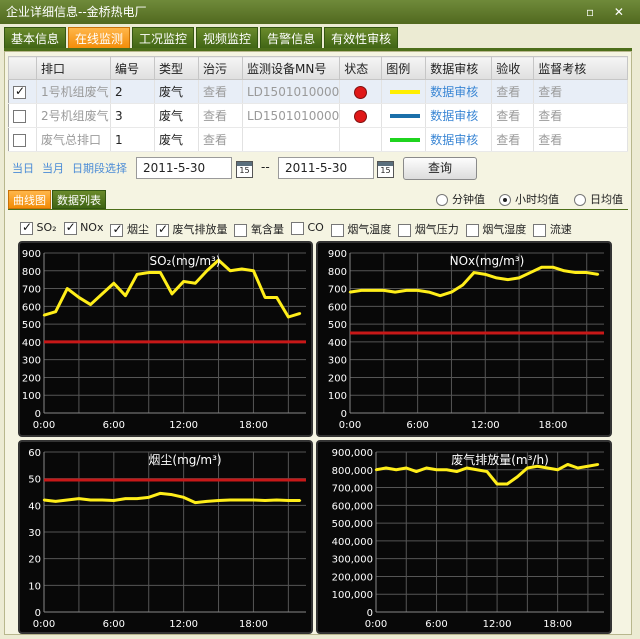  I want to click on cell-outlet: 1号机组废气, so click(73, 91).